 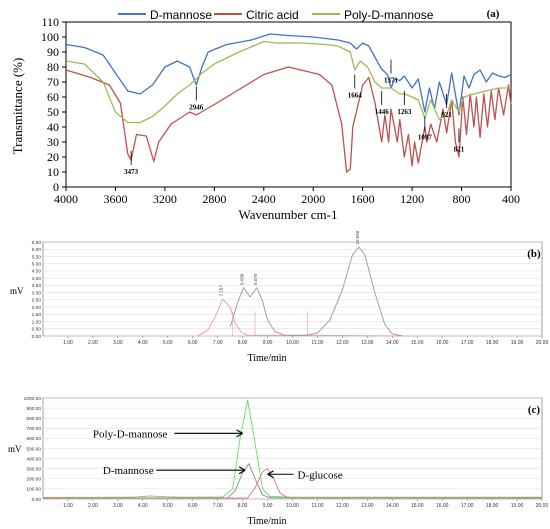 What do you see at coordinates (266, 358) in the screenshot?
I see `hplc-b-x-axis-title: Time/min` at bounding box center [266, 358].